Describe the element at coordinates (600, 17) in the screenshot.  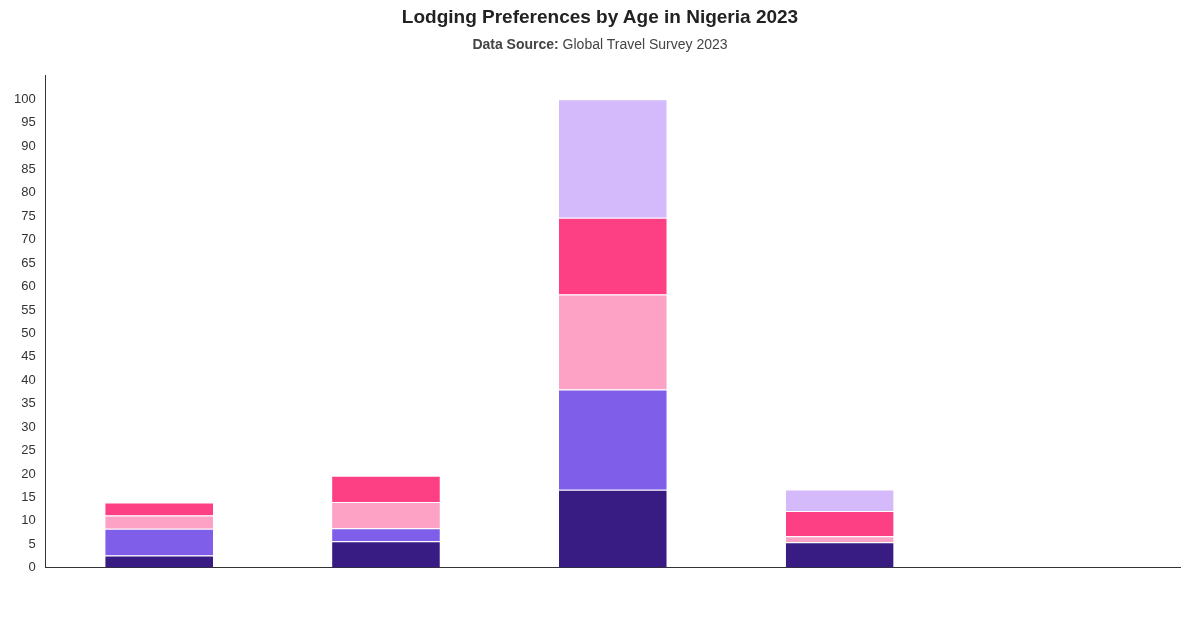
I see `chart-title: Lodging Preferences by Age in Nigeria 2023` at that location.